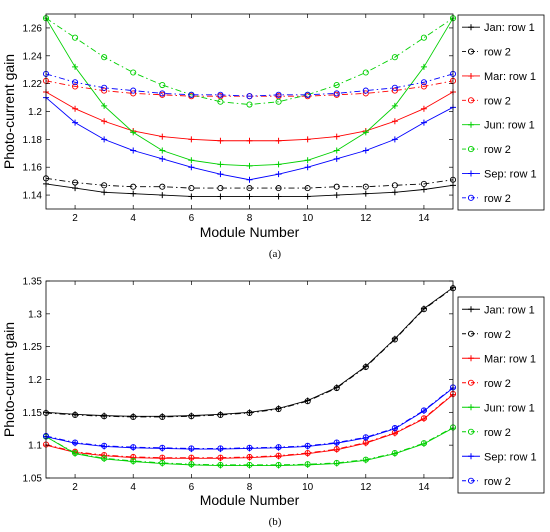 The image size is (550, 532). I want to click on y-tick-label: 1.35, so click(33, 282).